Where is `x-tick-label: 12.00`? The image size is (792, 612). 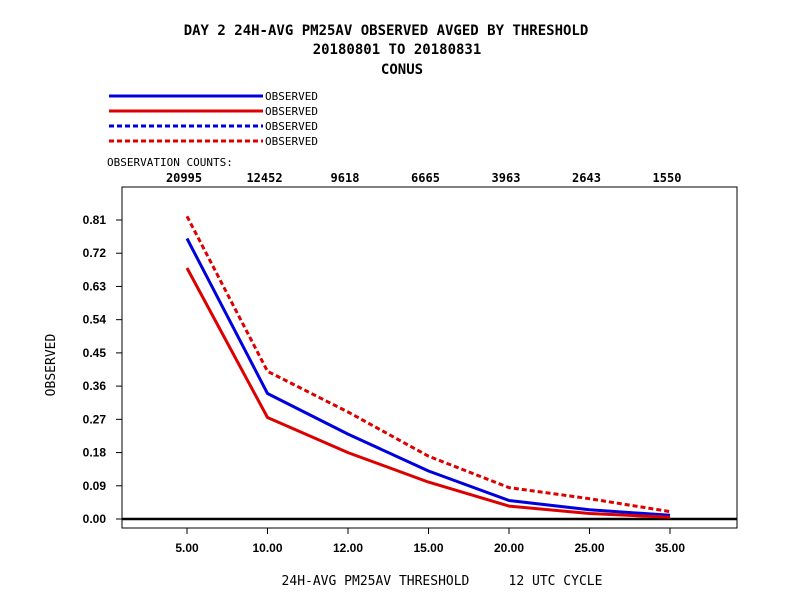
x-tick-label: 12.00 is located at coordinates (348, 548).